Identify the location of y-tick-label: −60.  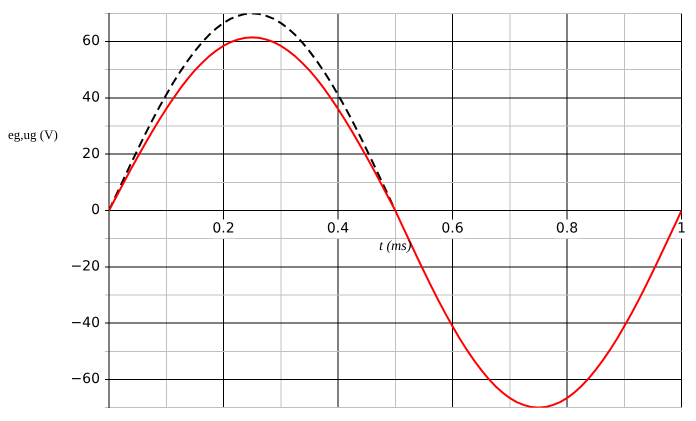
(85, 379).